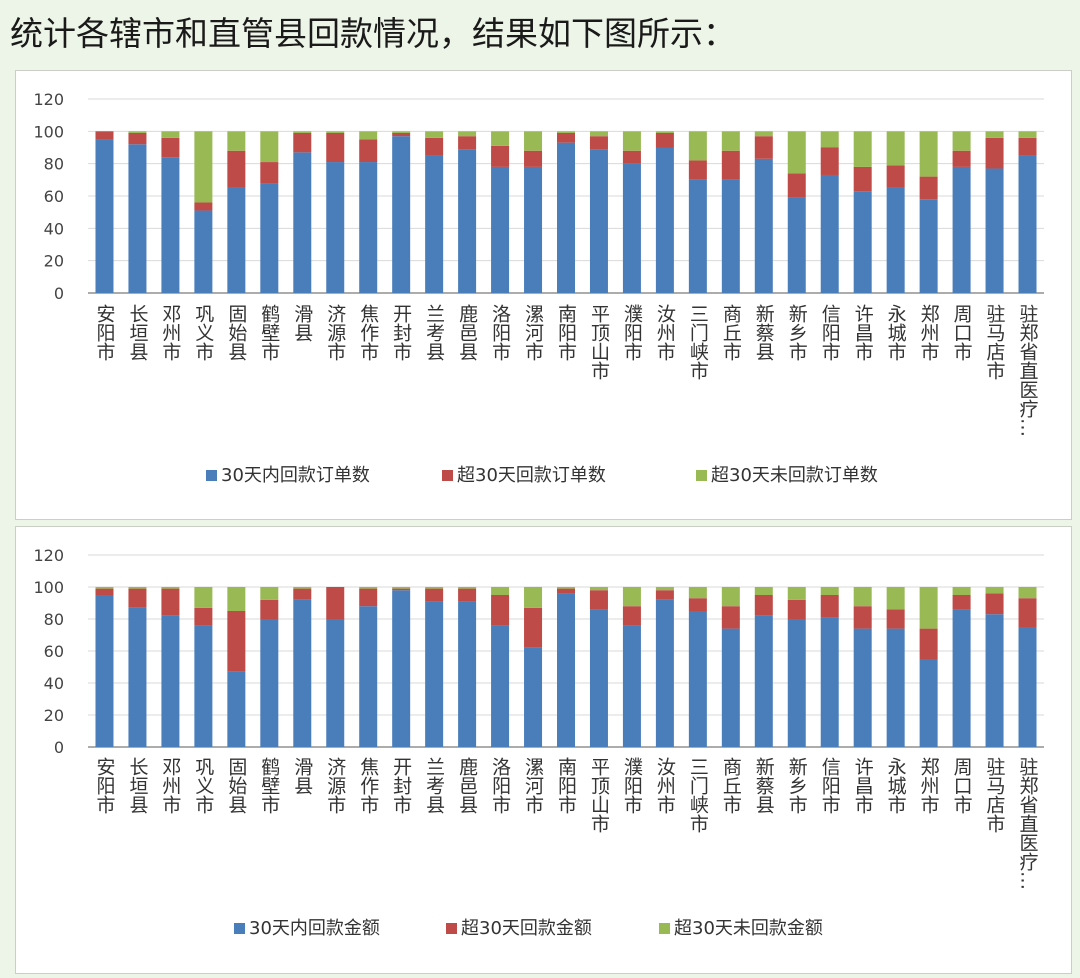 The height and width of the screenshot is (978, 1080). I want to click on y-tick-label: 0, so click(59, 747).